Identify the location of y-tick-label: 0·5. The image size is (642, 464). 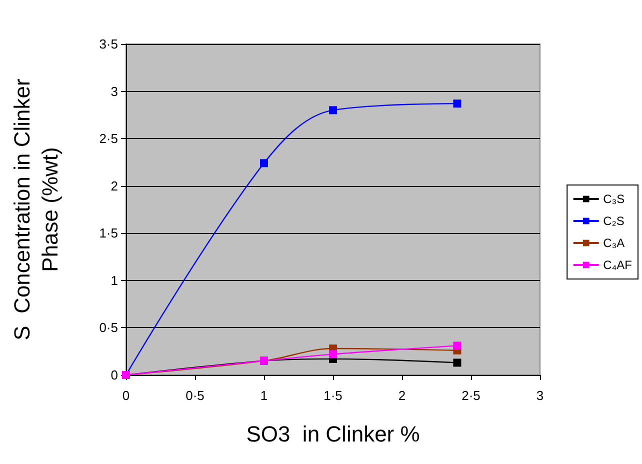
(108, 328).